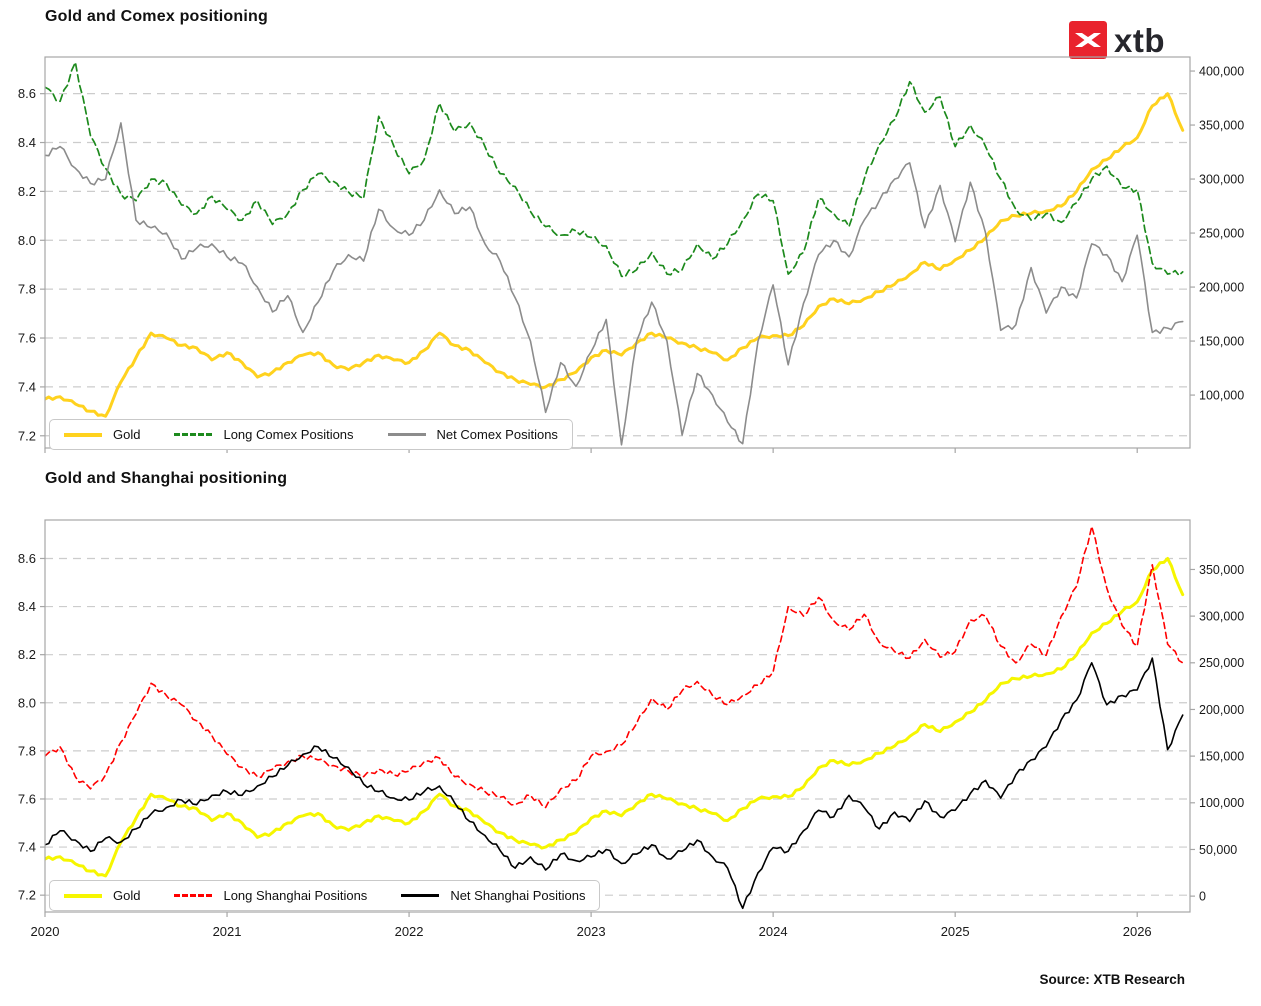 This screenshot has height=1006, width=1261. What do you see at coordinates (1221, 71) in the screenshot?
I see `svg-text: 400,000` at bounding box center [1221, 71].